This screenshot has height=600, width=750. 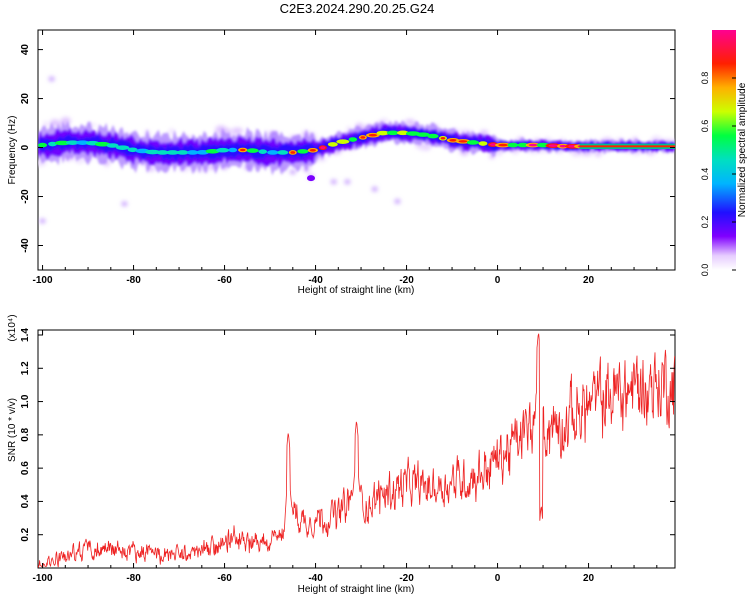 What do you see at coordinates (356, 589) in the screenshot?
I see `snr-x-label: Height of straight line (km)` at bounding box center [356, 589].